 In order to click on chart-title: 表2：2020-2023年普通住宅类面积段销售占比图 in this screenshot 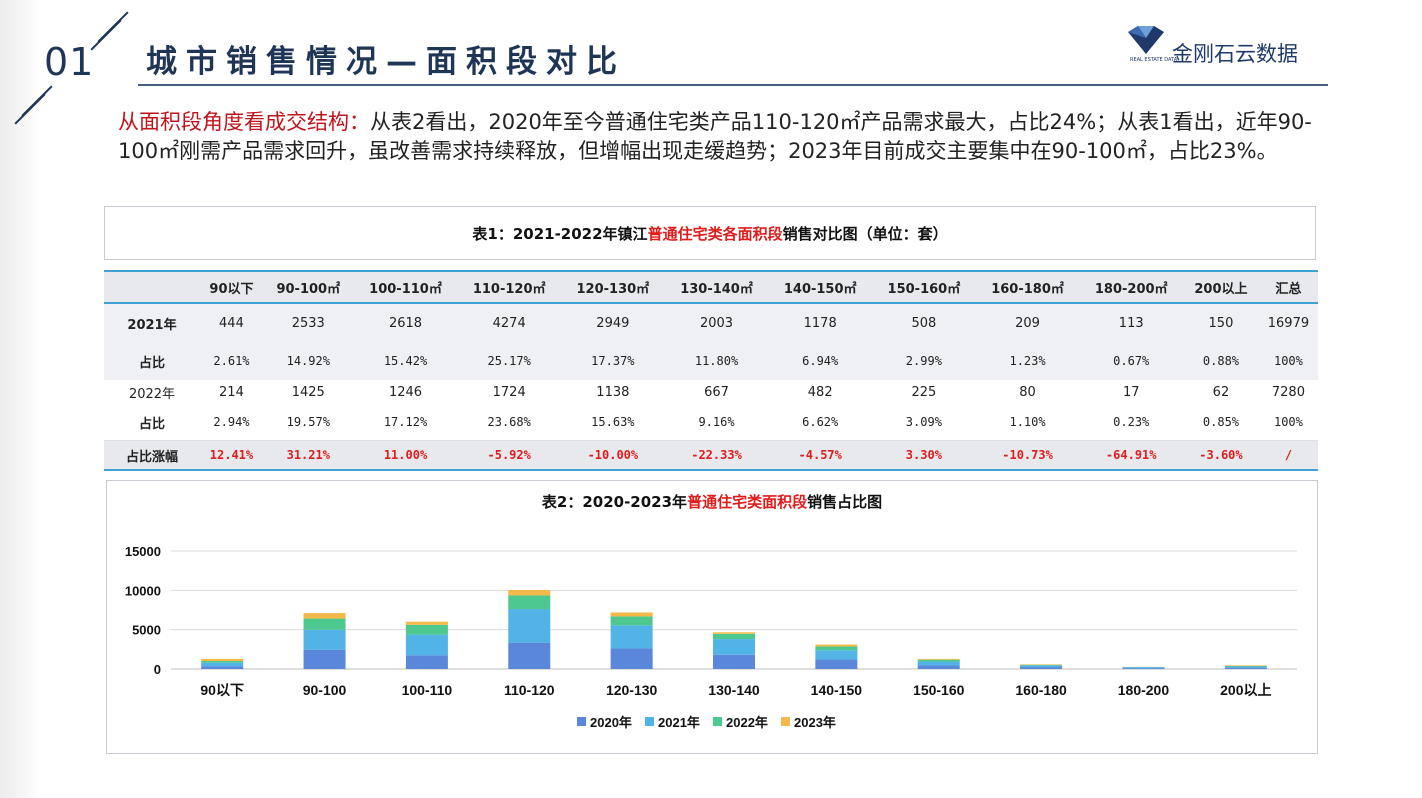, I will do `click(712, 501)`.